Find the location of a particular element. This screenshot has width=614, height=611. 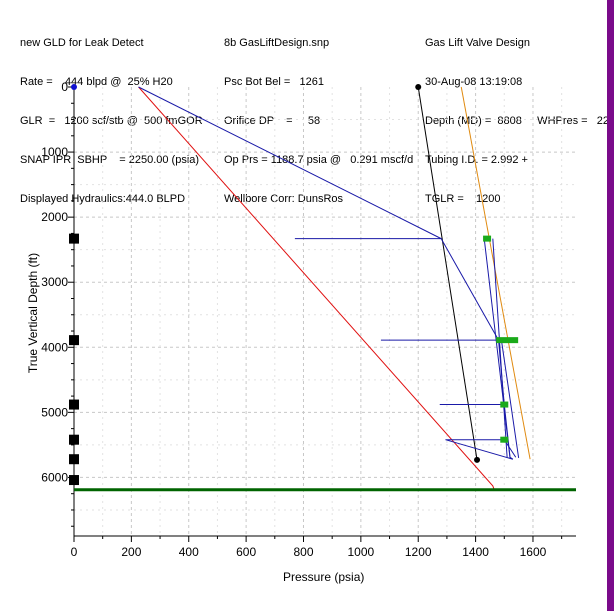

x-tick-label: 600 is located at coordinates (246, 552).